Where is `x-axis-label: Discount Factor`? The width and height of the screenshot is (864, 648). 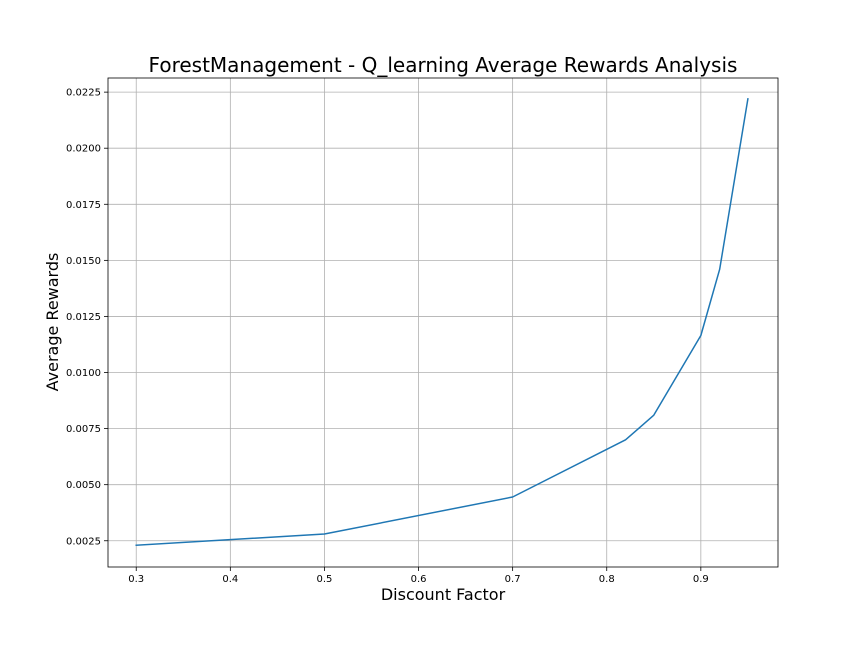
x-axis-label: Discount Factor is located at coordinates (443, 594).